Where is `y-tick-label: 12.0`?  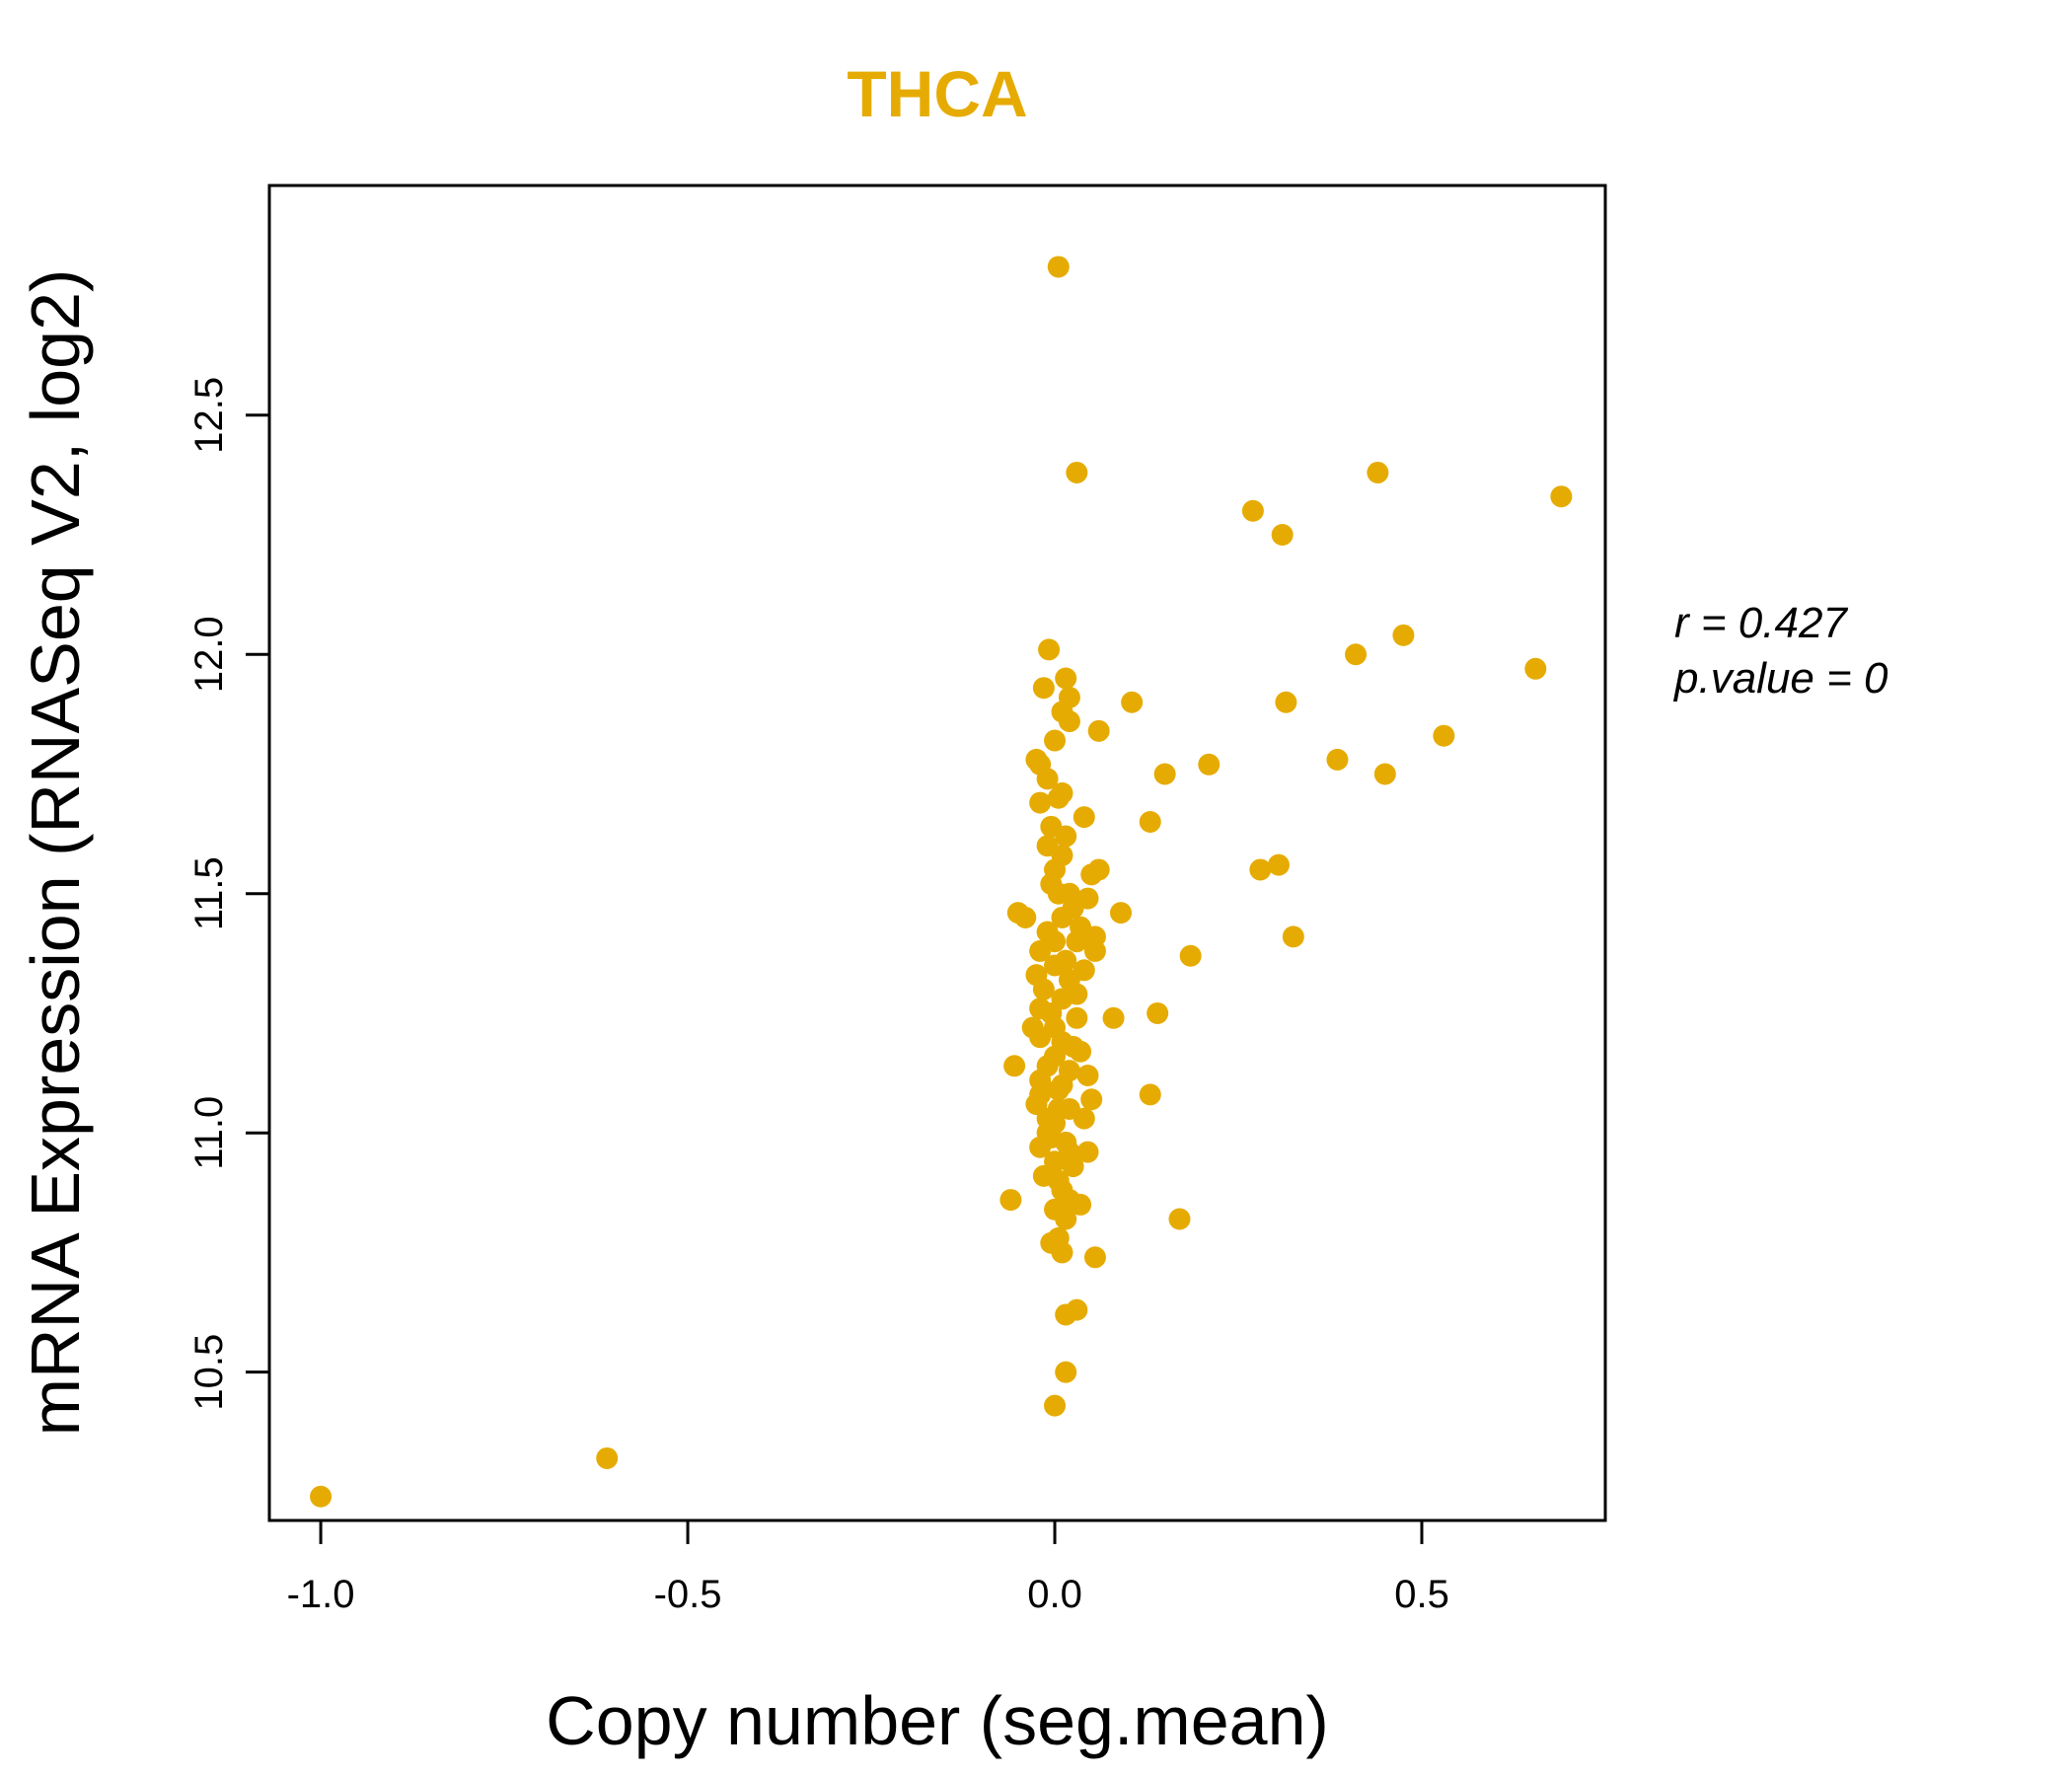
y-tick-label: 12.0 is located at coordinates (209, 655).